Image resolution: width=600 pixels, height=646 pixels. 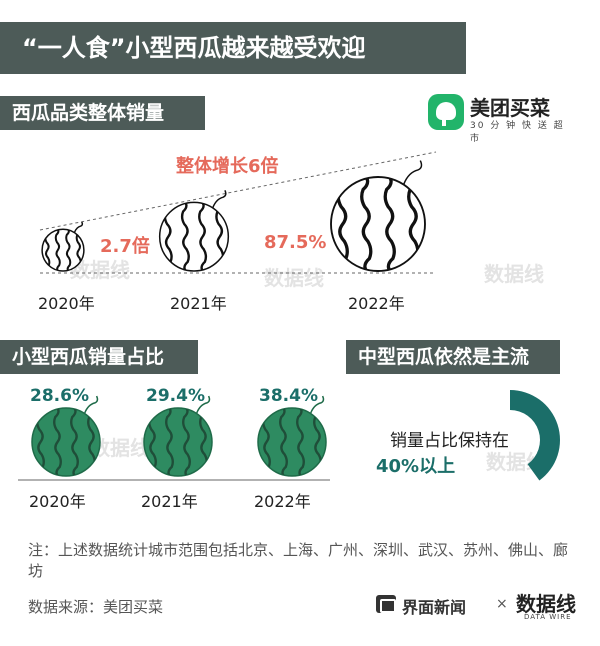 What do you see at coordinates (510, 108) in the screenshot?
I see `brand-name: 美团买菜` at bounding box center [510, 108].